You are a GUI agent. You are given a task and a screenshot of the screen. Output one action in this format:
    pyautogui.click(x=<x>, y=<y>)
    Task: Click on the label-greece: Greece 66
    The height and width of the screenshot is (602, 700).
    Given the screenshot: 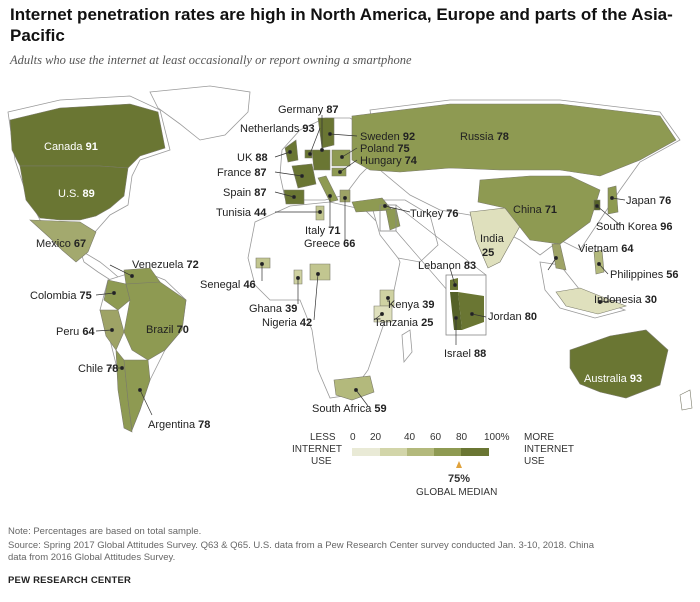 What is the action you would take?
    pyautogui.click(x=329, y=244)
    